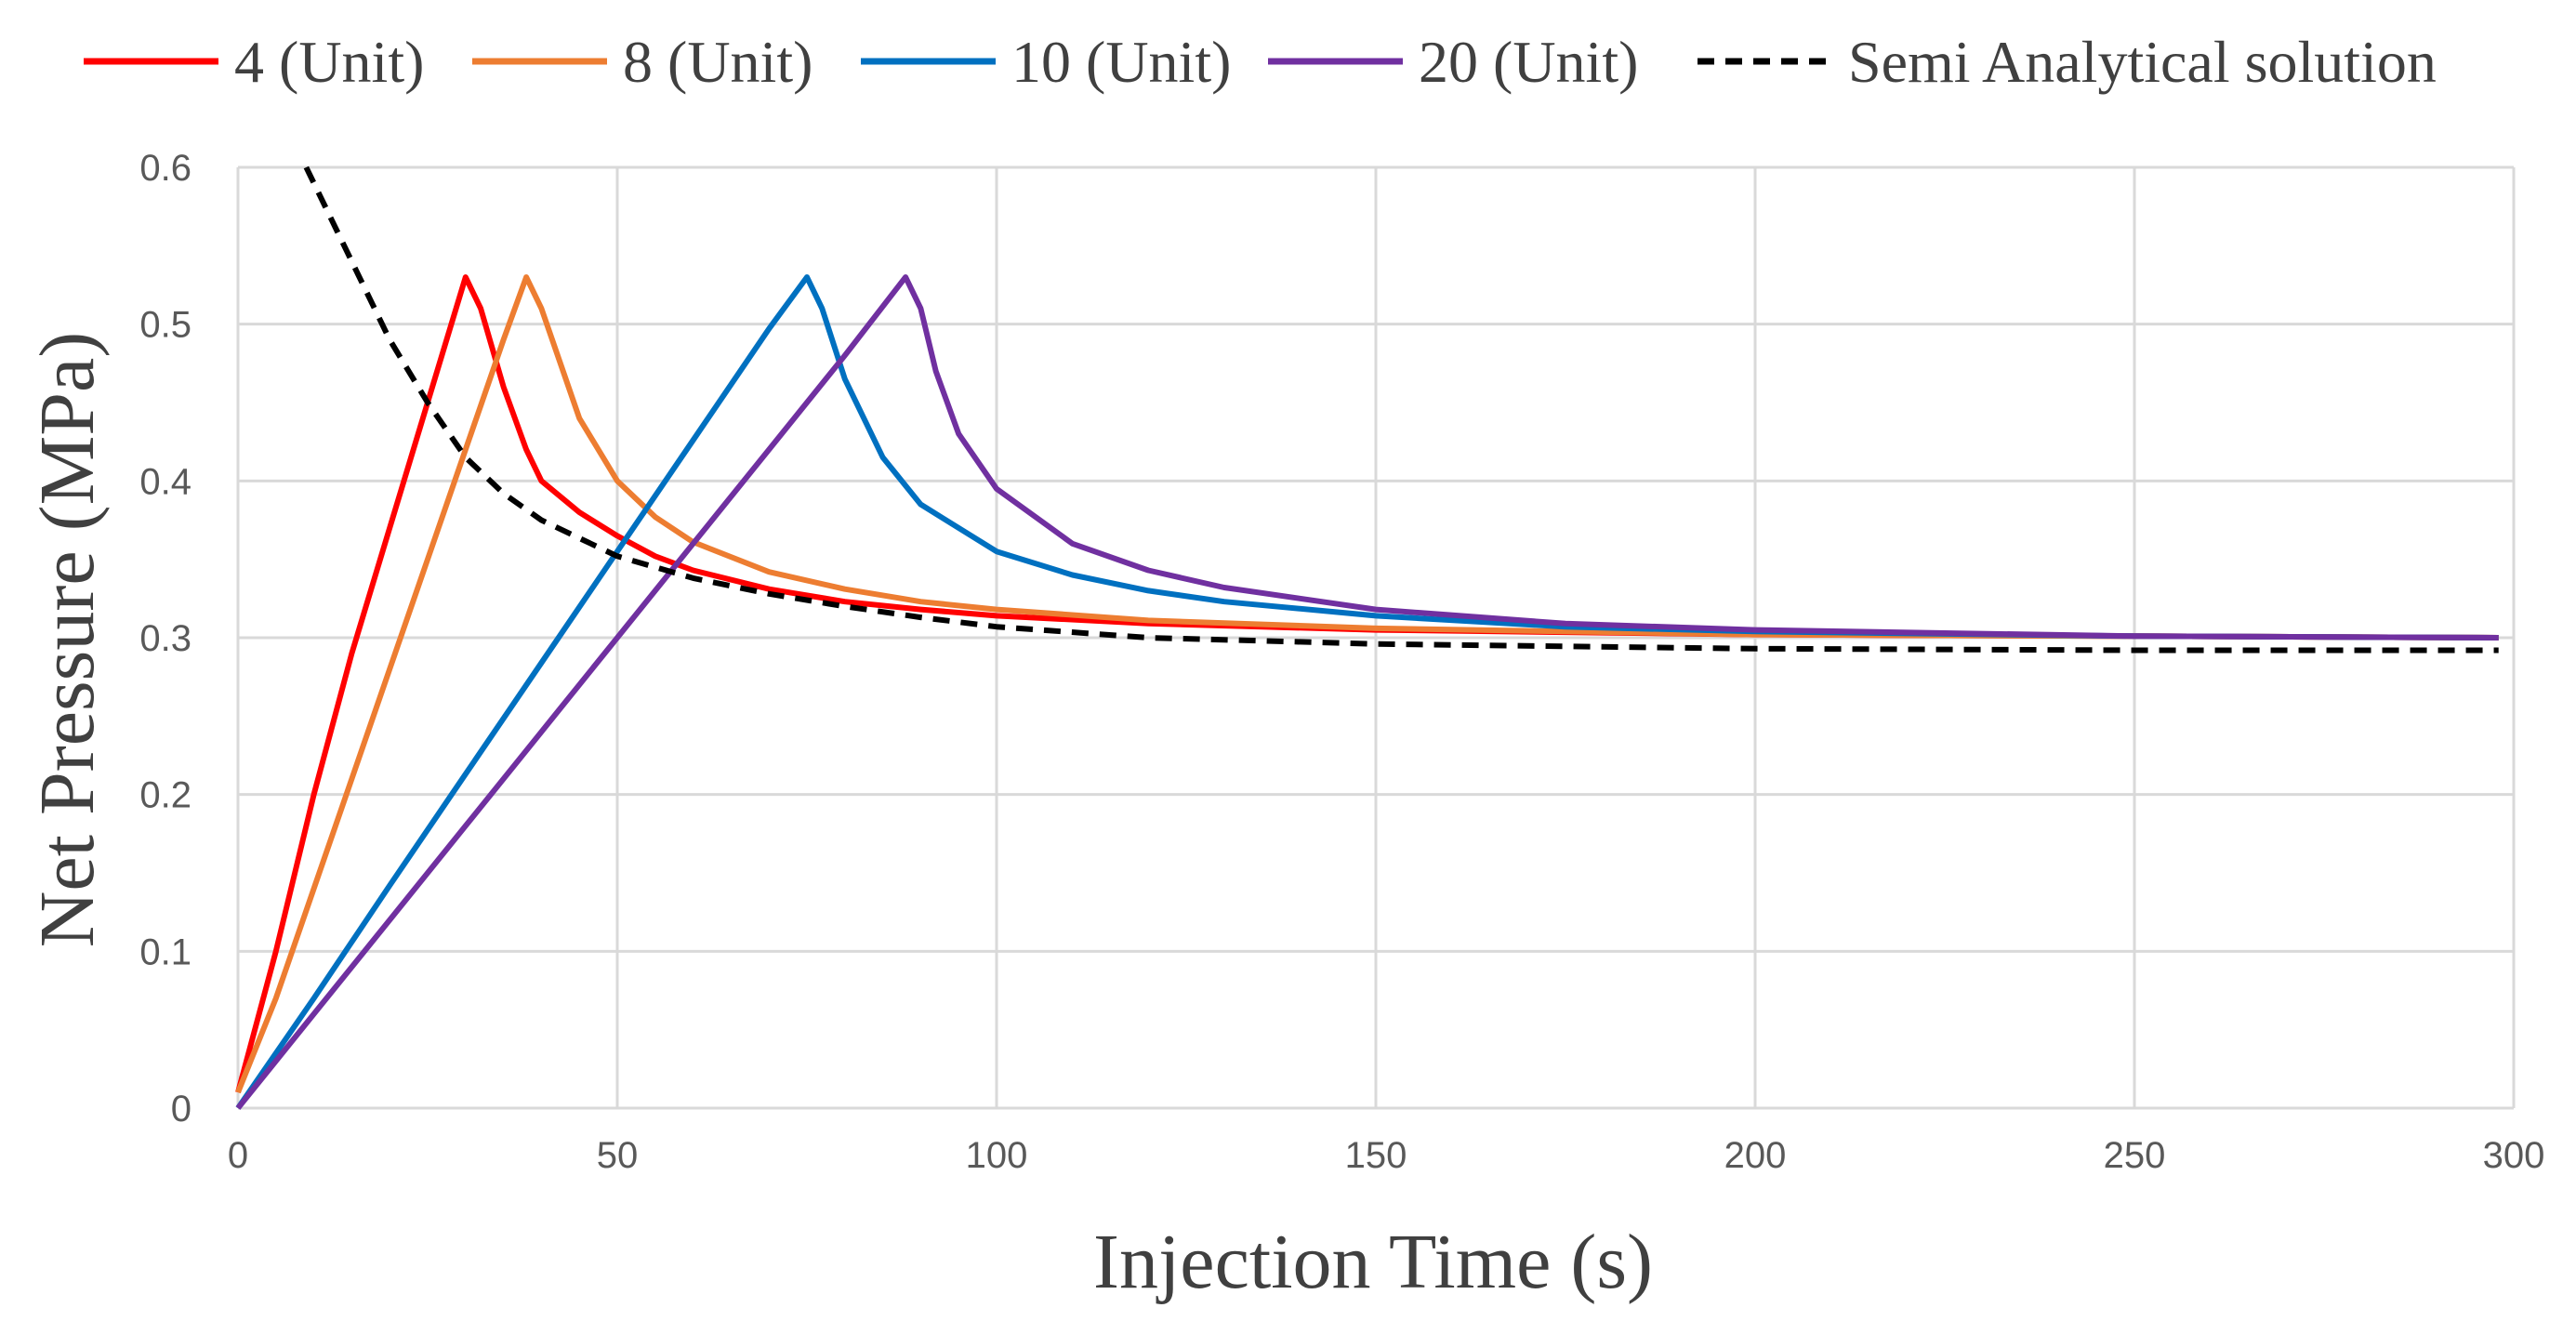  What do you see at coordinates (238, 1155) in the screenshot?
I see `x-tick-label: 0` at bounding box center [238, 1155].